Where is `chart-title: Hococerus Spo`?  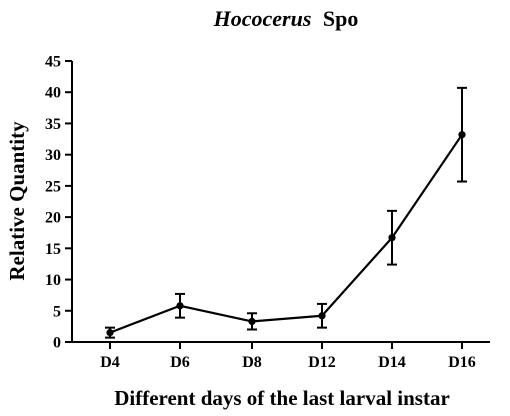 chart-title: Hococerus Spo is located at coordinates (286, 18).